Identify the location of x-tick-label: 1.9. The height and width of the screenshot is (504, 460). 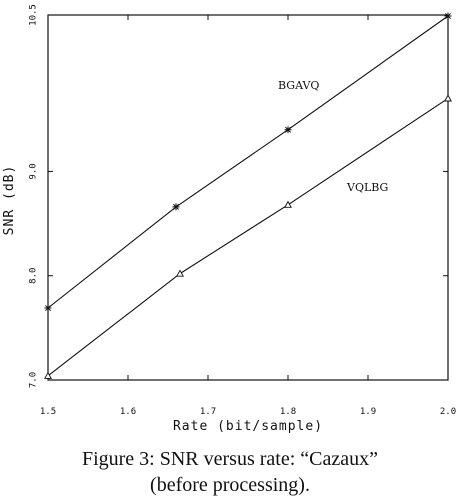
(368, 412).